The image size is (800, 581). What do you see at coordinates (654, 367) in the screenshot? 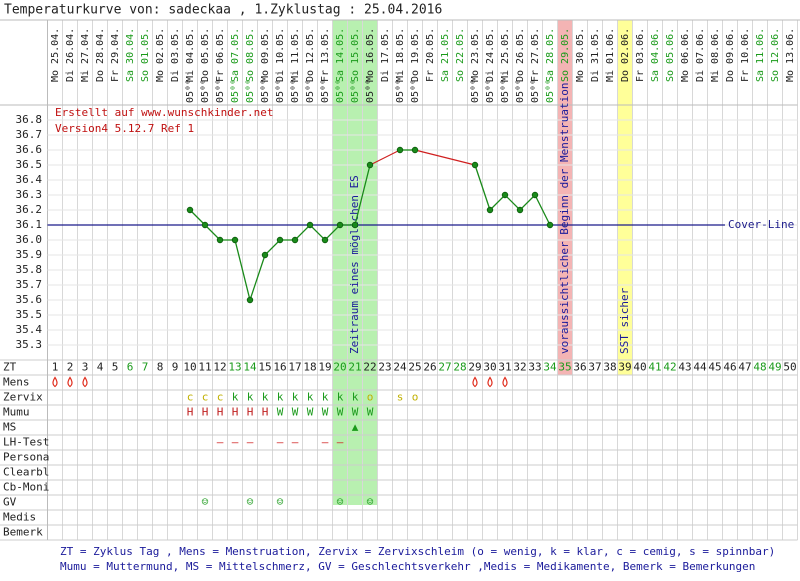
I see `zt-number: 41` at bounding box center [654, 367].